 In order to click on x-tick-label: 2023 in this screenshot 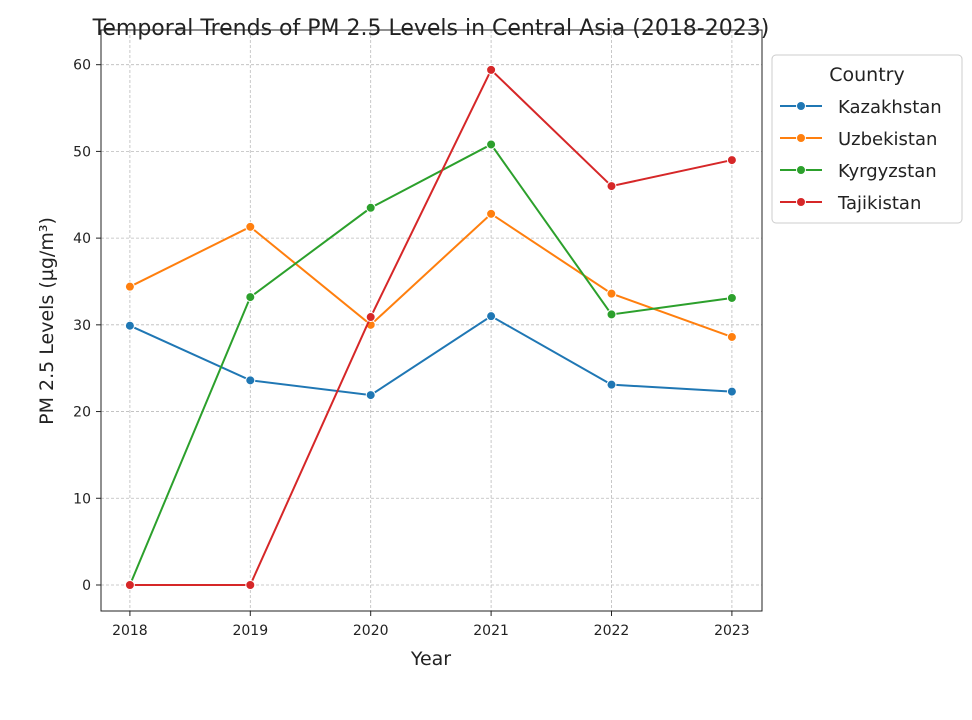, I will do `click(732, 631)`.